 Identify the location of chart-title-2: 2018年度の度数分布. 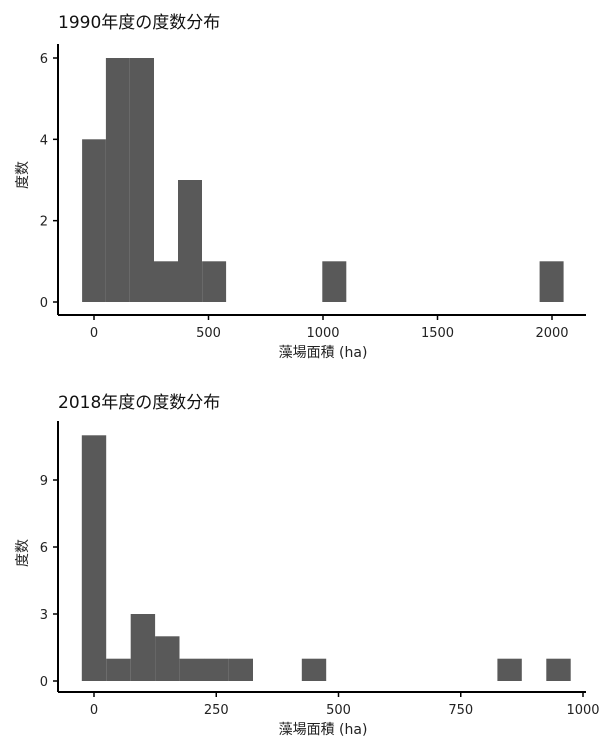
(139, 403).